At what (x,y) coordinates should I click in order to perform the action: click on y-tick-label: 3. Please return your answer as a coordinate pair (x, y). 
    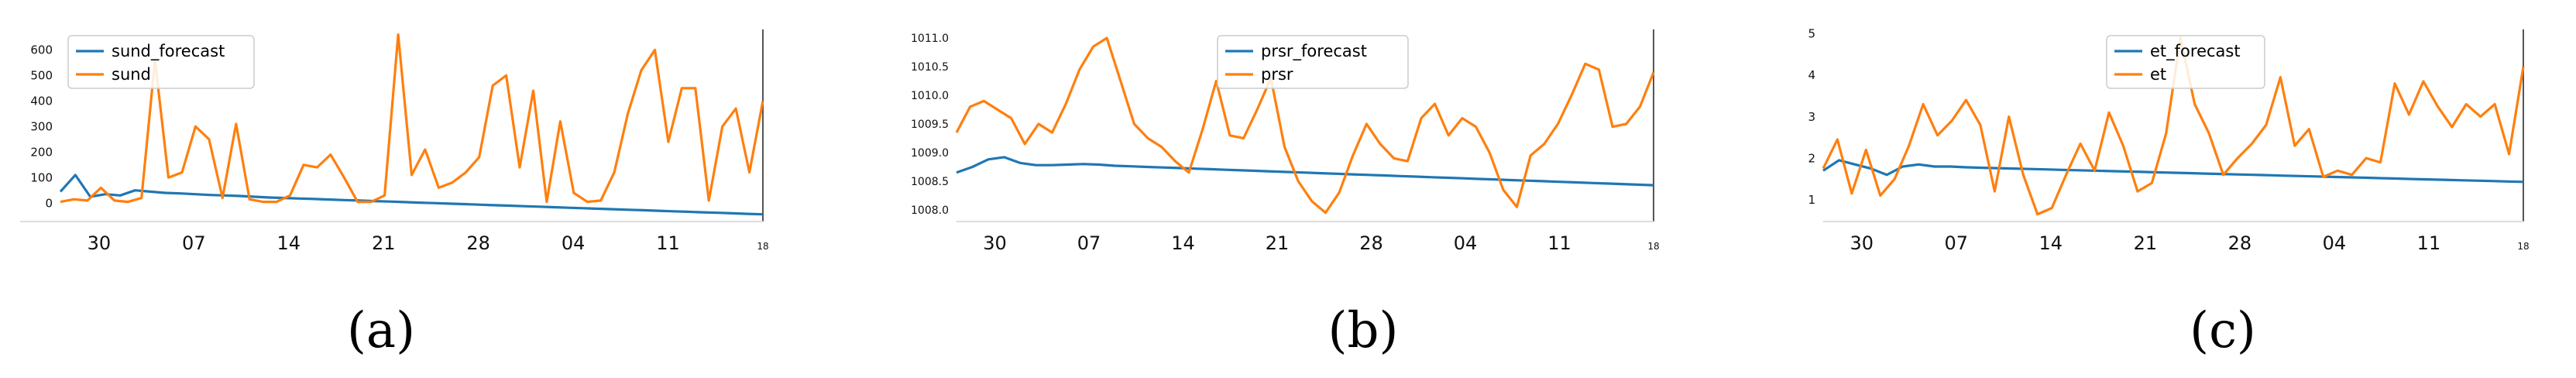
    Looking at the image, I should click on (1811, 117).